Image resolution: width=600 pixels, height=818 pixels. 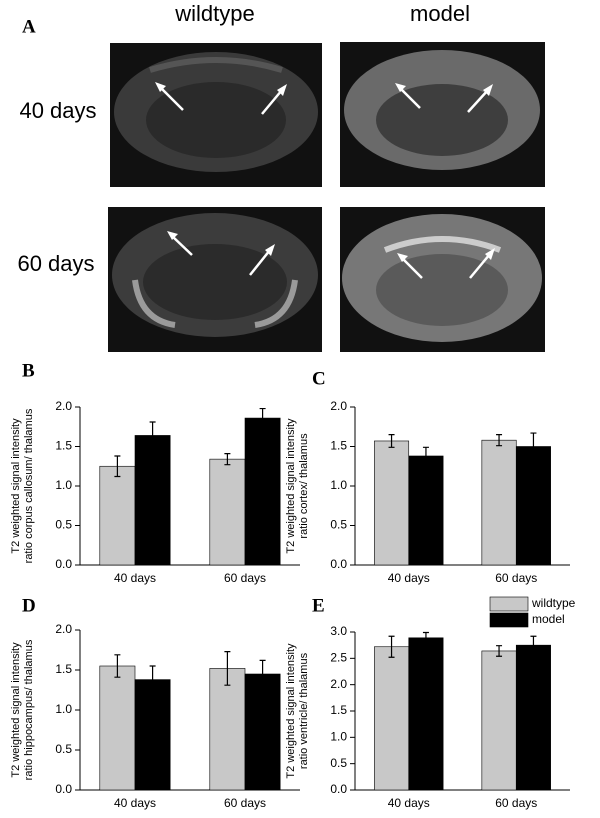 What do you see at coordinates (57, 110) in the screenshot?
I see `row-label: 40 days` at bounding box center [57, 110].